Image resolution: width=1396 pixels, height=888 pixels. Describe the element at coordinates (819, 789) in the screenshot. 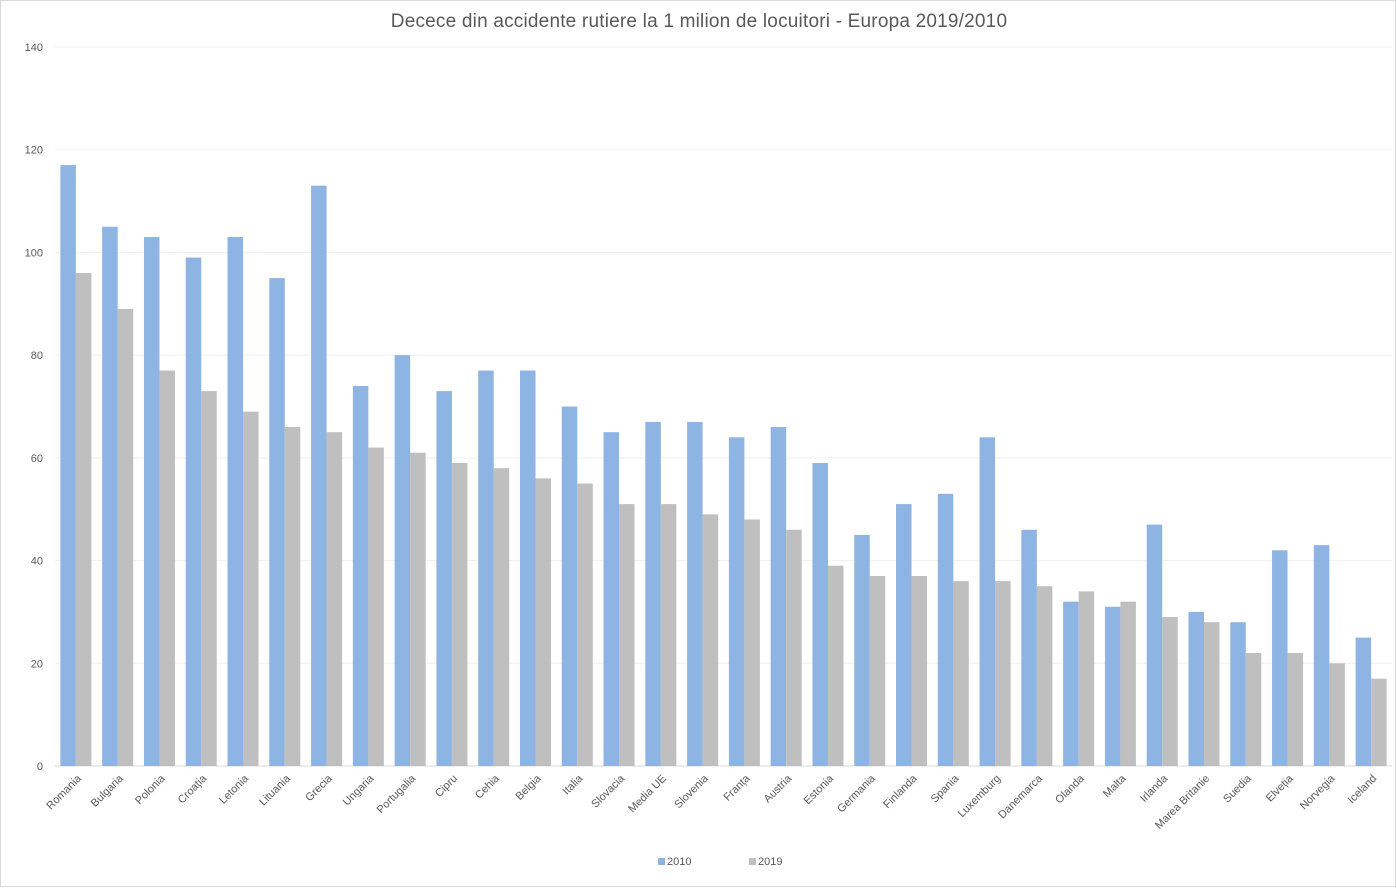

I see `x-tick-label: Estonia` at that location.